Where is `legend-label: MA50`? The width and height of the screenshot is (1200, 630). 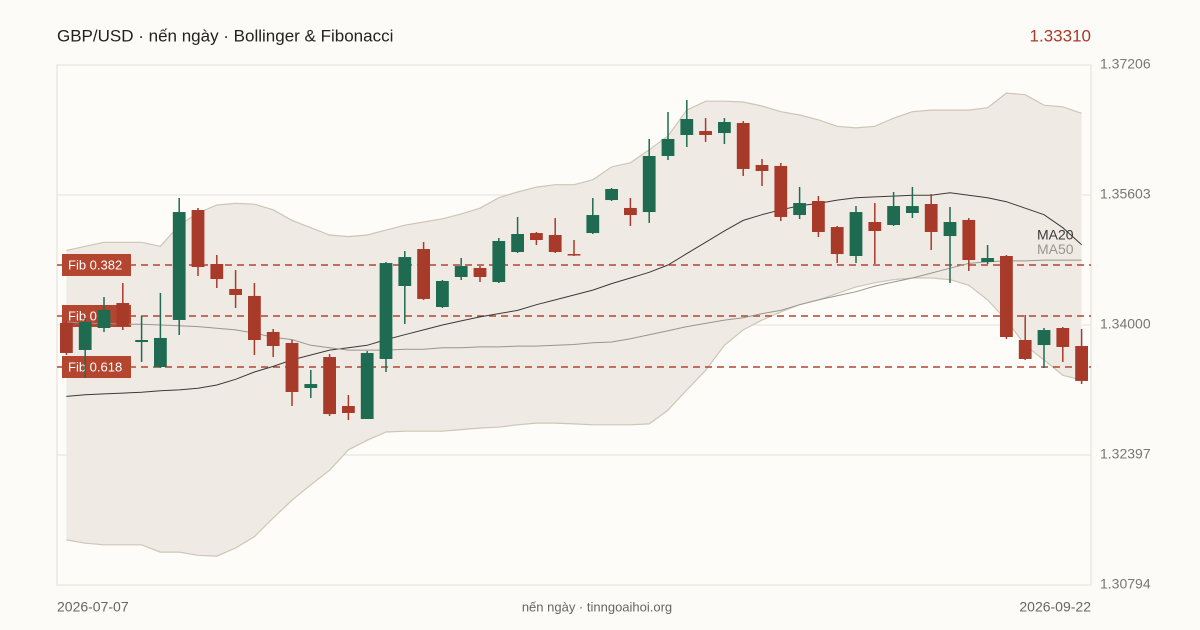 legend-label: MA50 is located at coordinates (1055, 249).